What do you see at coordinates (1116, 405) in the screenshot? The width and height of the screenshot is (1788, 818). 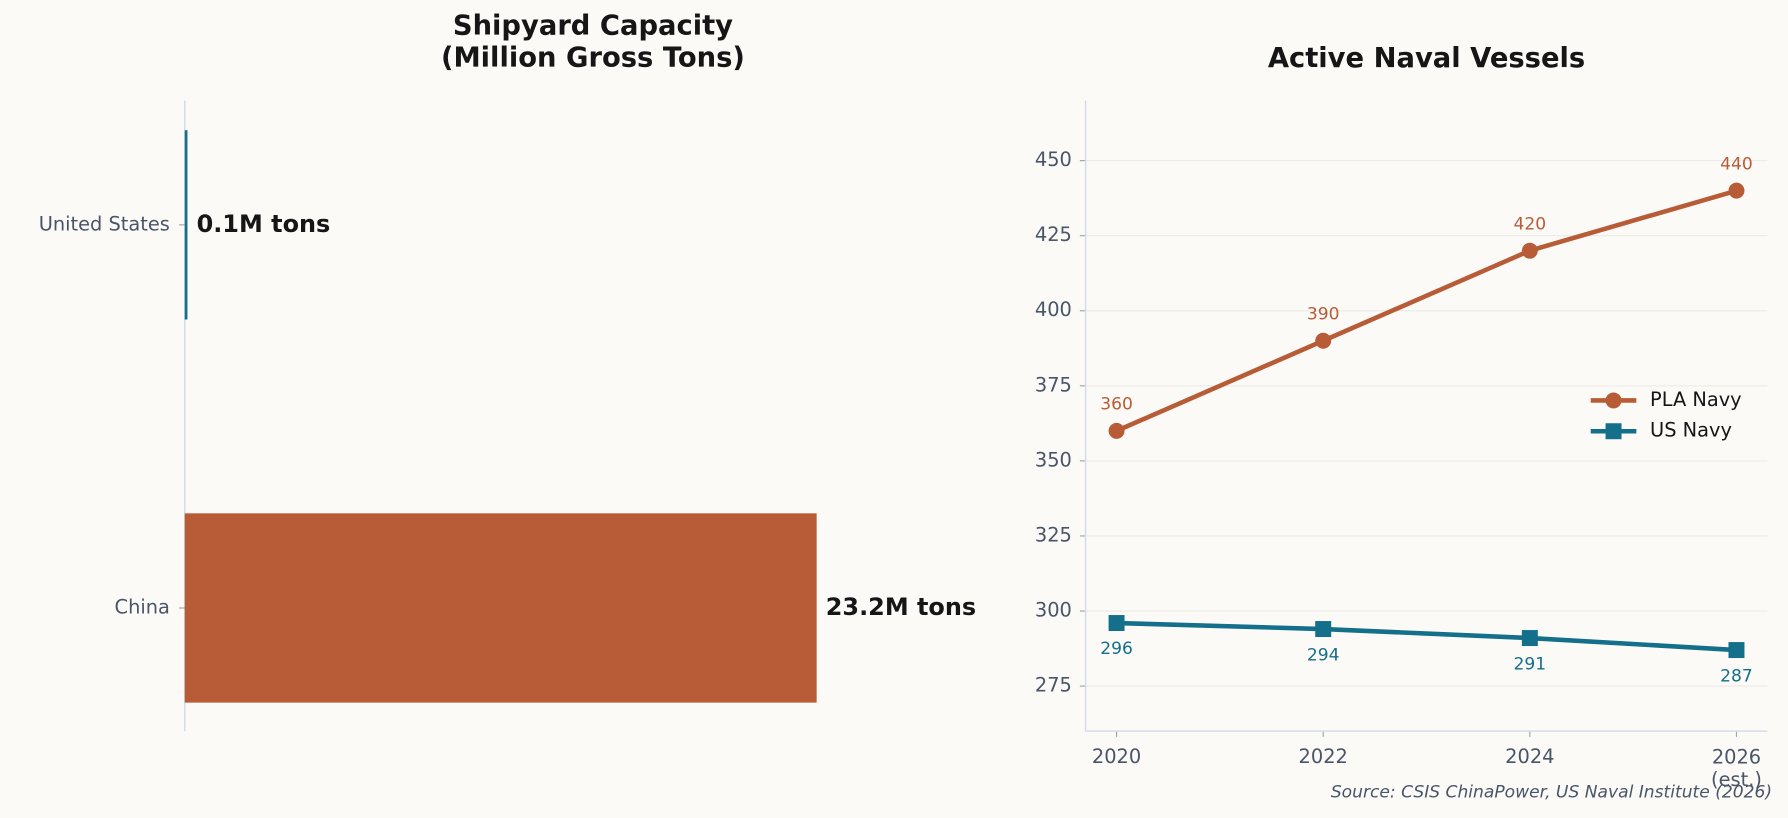 I see `point-label: 360` at bounding box center [1116, 405].